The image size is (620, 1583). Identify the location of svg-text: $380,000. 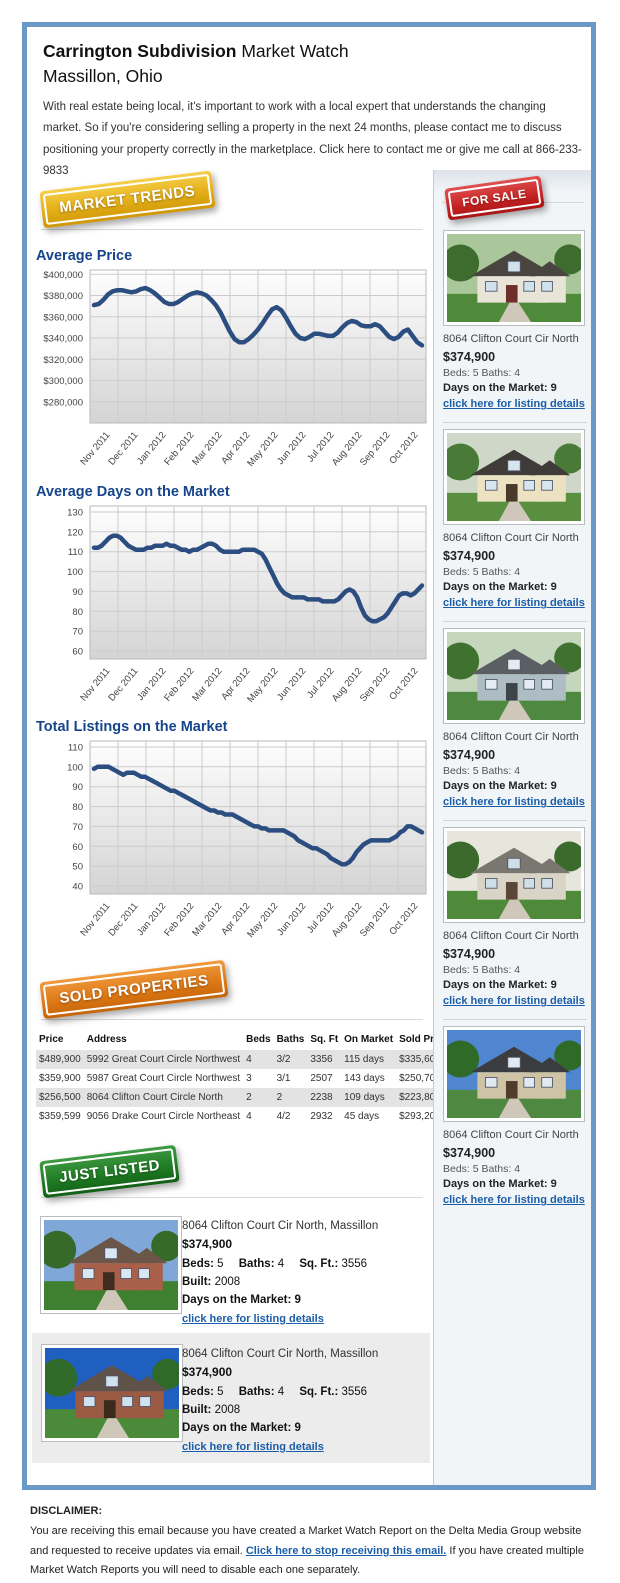
(63, 296).